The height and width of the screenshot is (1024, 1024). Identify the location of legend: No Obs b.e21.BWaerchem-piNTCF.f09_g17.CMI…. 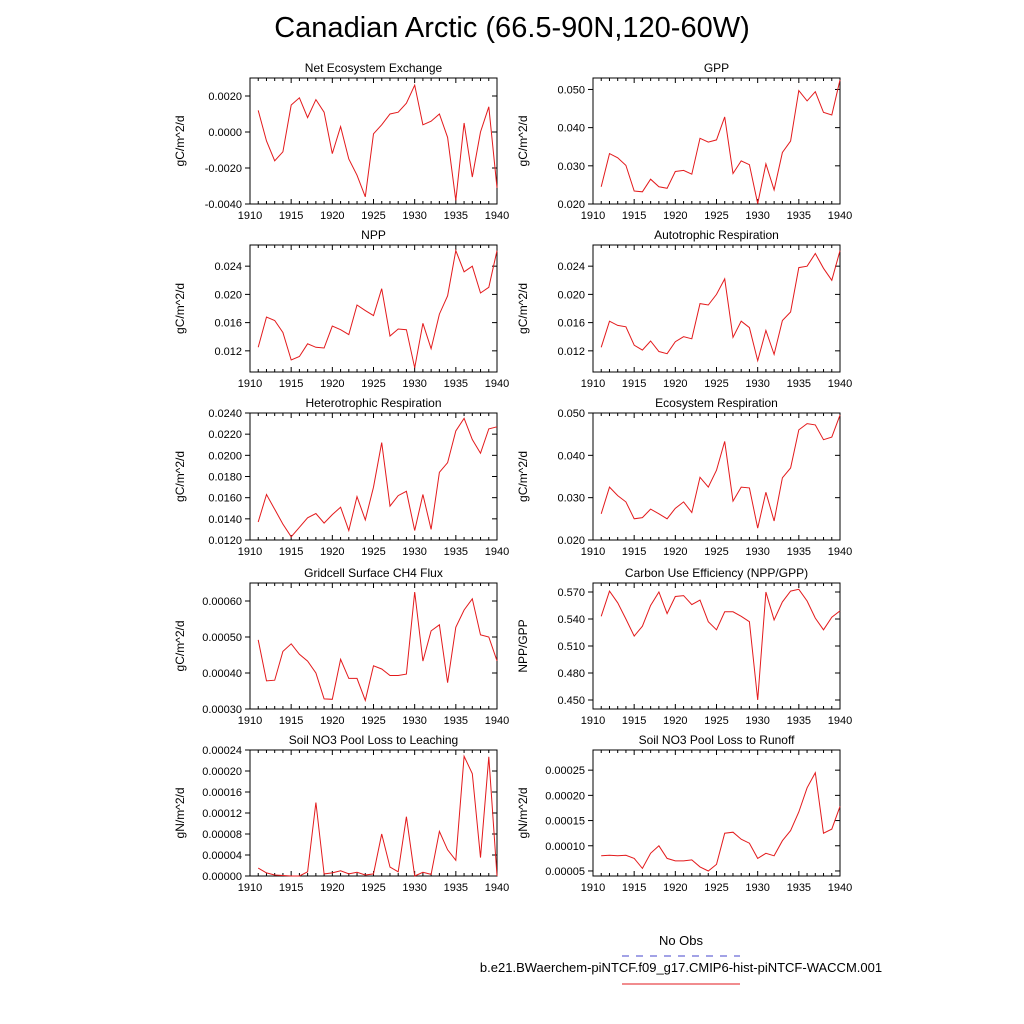
(681, 959).